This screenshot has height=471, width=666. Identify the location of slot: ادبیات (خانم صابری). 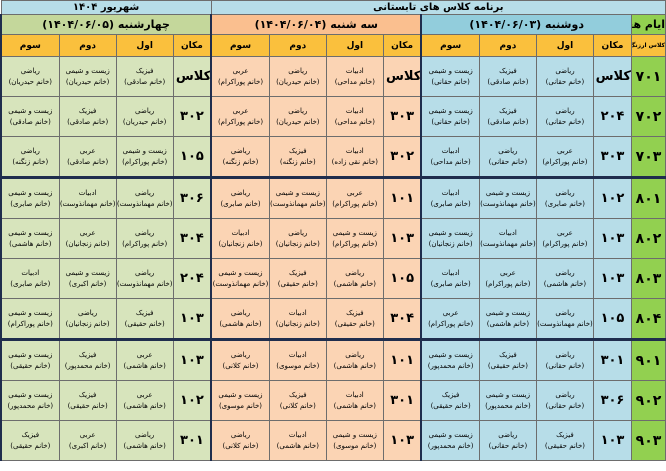
(450, 198).